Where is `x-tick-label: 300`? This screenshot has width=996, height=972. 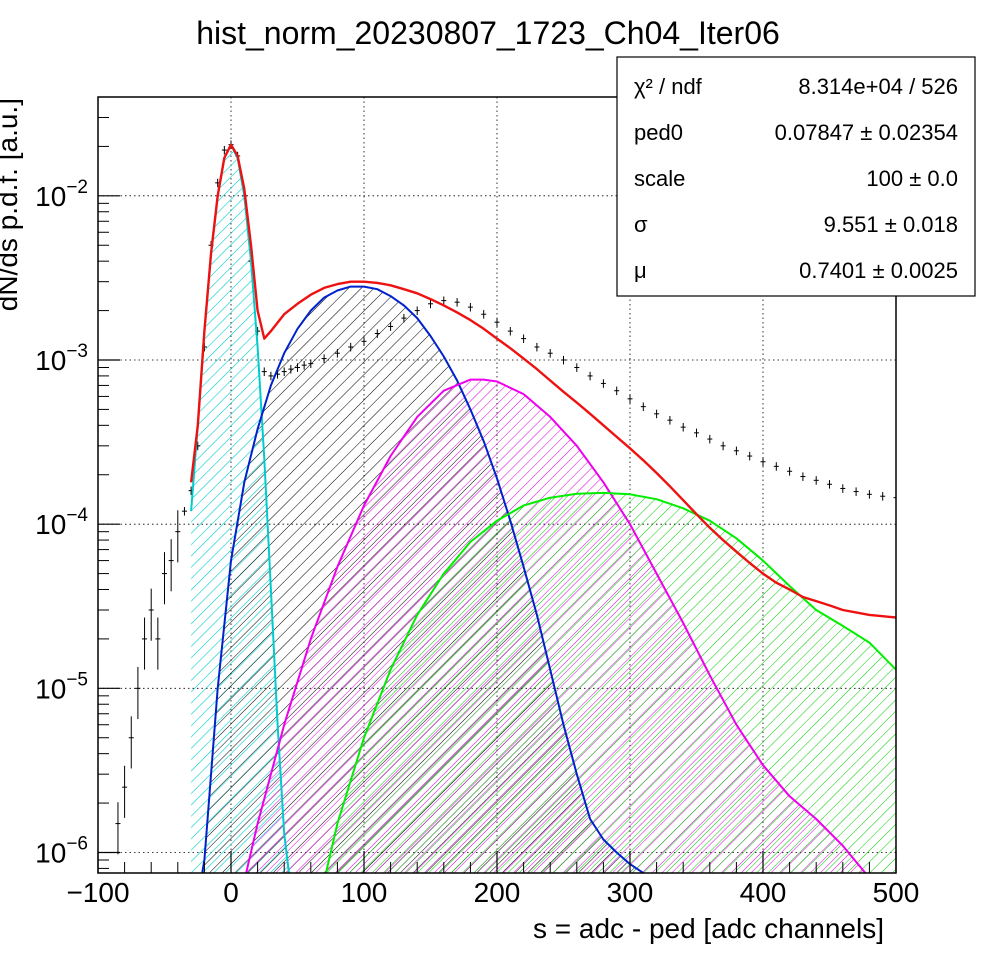 x-tick-label: 300 is located at coordinates (630, 892).